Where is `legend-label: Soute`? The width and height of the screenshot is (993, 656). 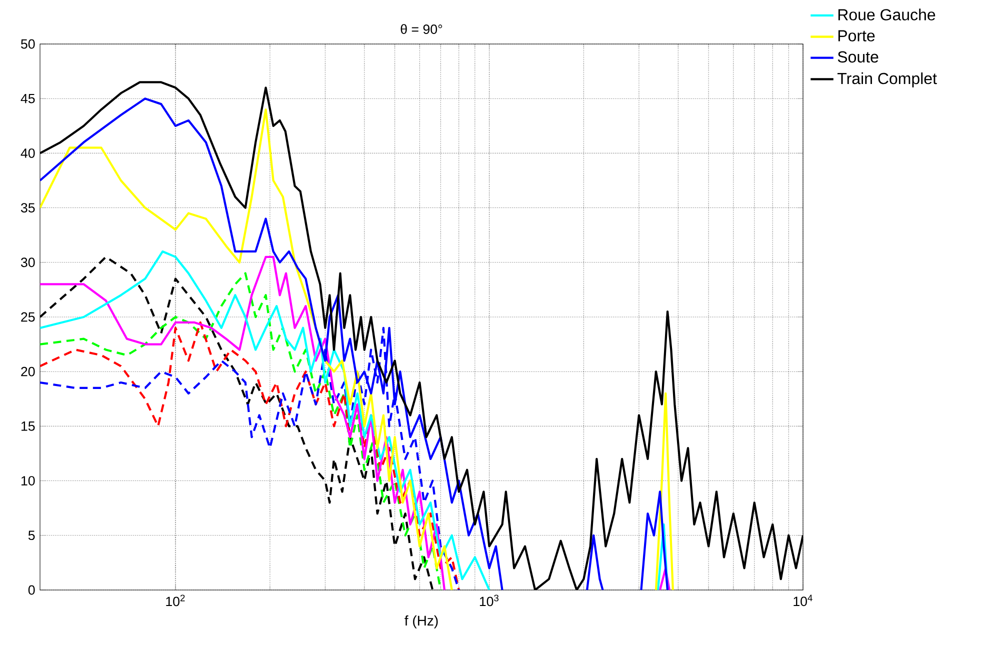 legend-label: Soute is located at coordinates (858, 57).